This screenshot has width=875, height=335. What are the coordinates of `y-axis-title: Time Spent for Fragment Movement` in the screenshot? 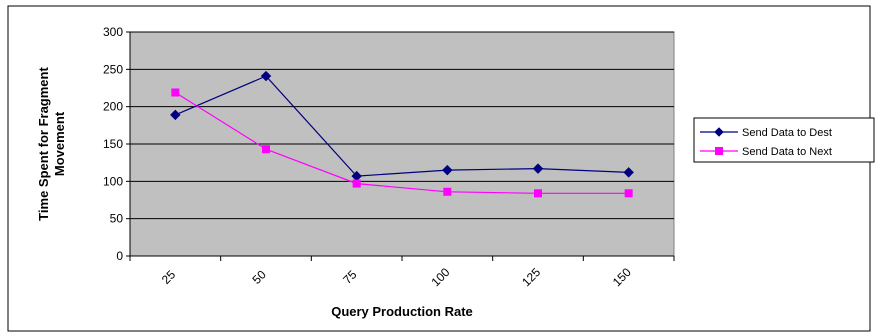 It's located at (51, 144).